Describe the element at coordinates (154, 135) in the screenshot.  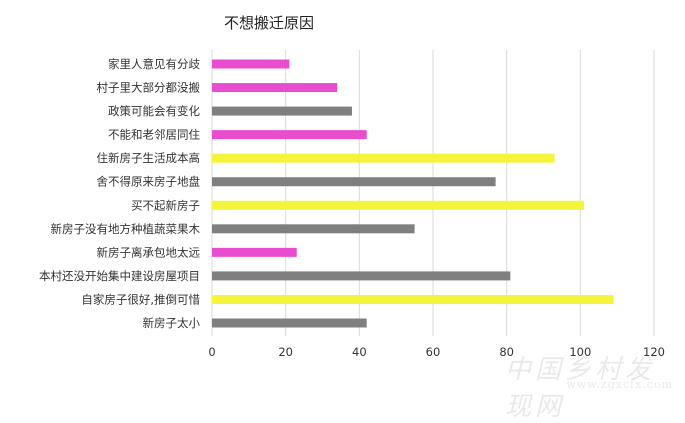
I see `category-label: 不能和老邻居同住` at that location.